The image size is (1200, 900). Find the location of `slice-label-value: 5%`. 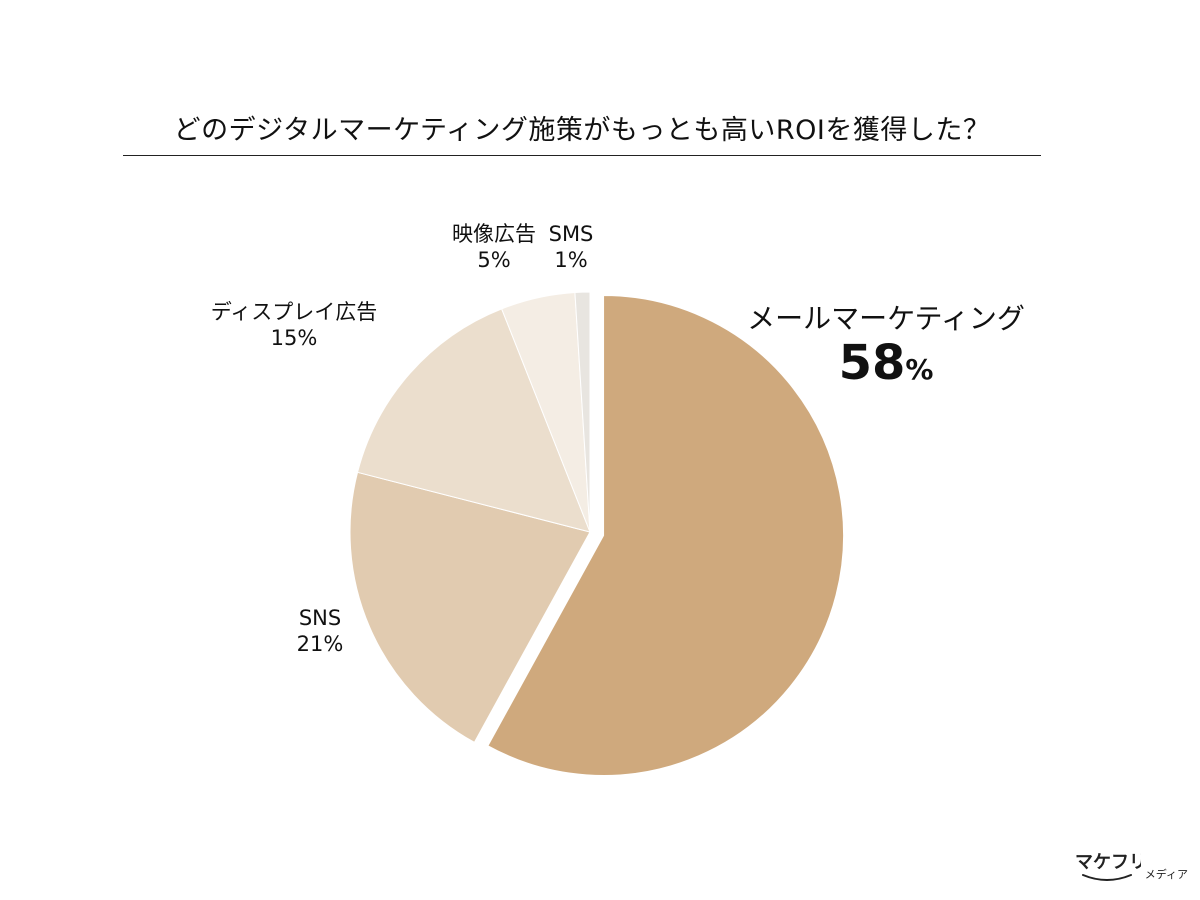

slice-label-value: 5% is located at coordinates (494, 259).